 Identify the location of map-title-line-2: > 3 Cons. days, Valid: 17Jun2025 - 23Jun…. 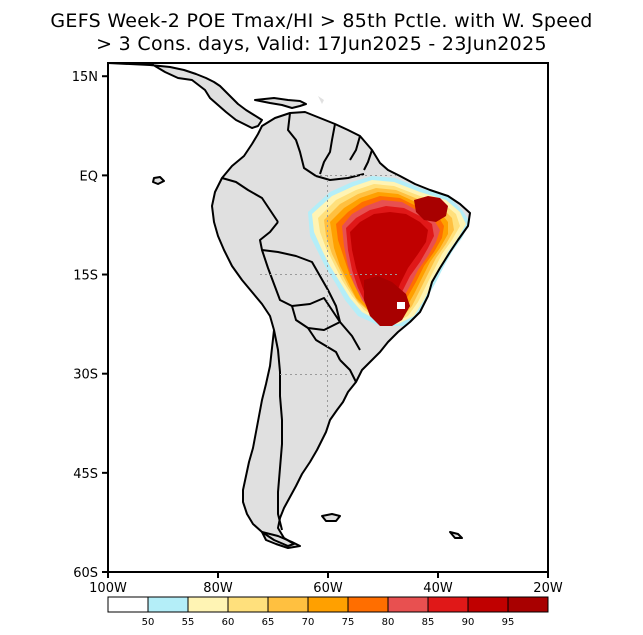
(321, 44).